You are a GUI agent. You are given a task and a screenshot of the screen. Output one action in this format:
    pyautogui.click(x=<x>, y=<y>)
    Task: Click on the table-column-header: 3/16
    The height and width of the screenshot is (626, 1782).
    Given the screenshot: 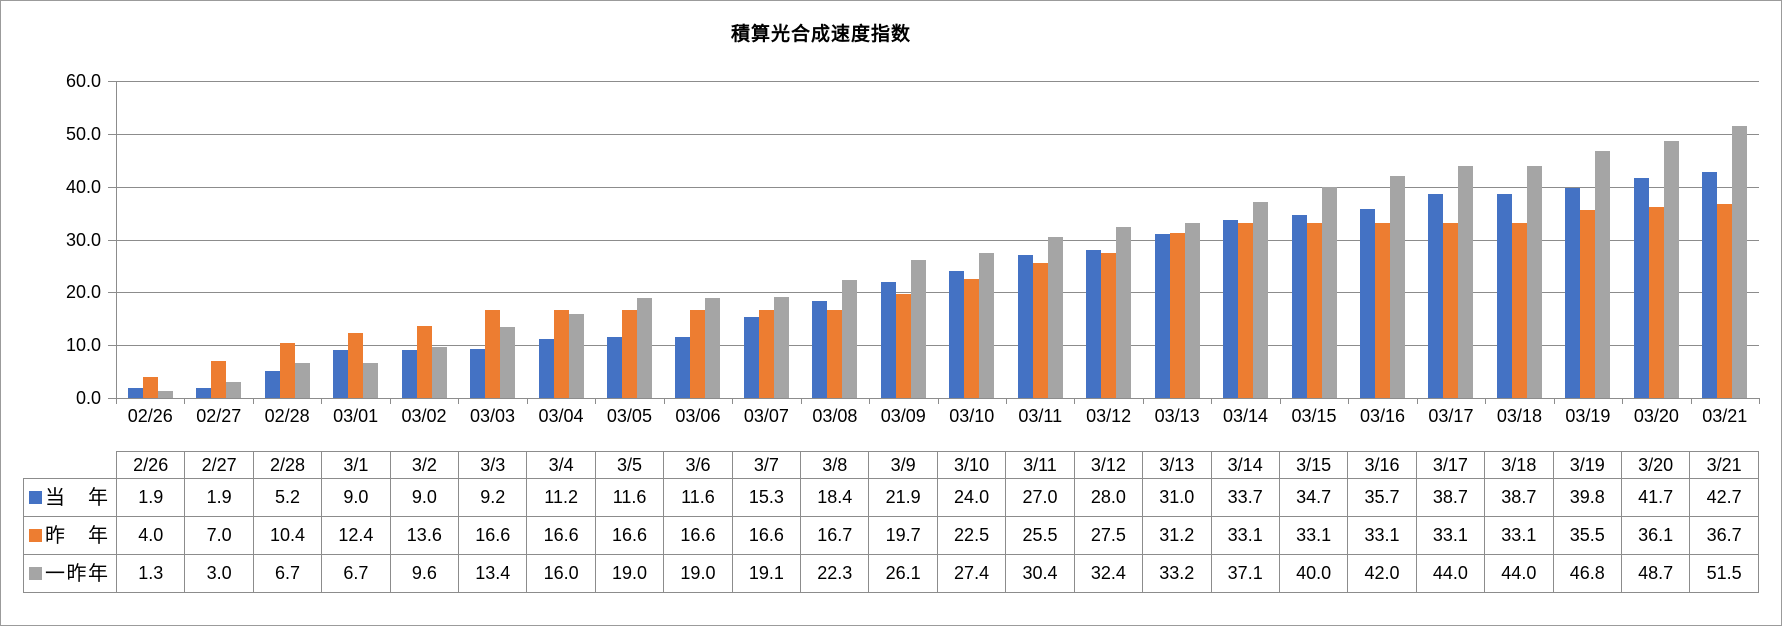 What is the action you would take?
    pyautogui.click(x=1382, y=465)
    